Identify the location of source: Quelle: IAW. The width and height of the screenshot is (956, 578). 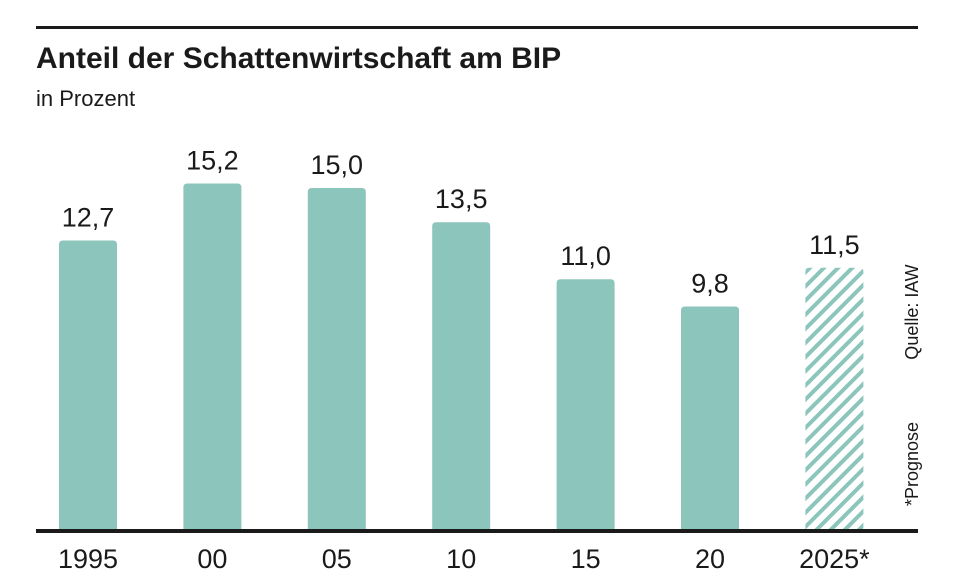
(912, 311).